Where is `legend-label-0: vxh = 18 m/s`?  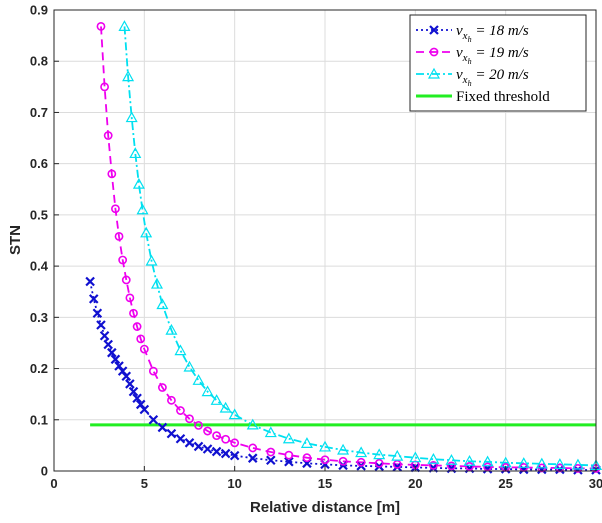 legend-label-0: vxh = 18 m/s is located at coordinates (492, 33).